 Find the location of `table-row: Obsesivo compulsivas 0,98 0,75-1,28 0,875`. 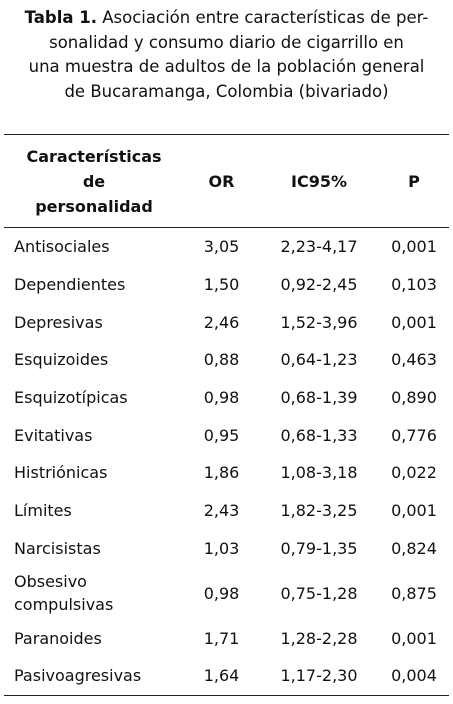

table-row: Obsesivo compulsivas 0,98 0,75-1,28 0,875 is located at coordinates (226, 593).